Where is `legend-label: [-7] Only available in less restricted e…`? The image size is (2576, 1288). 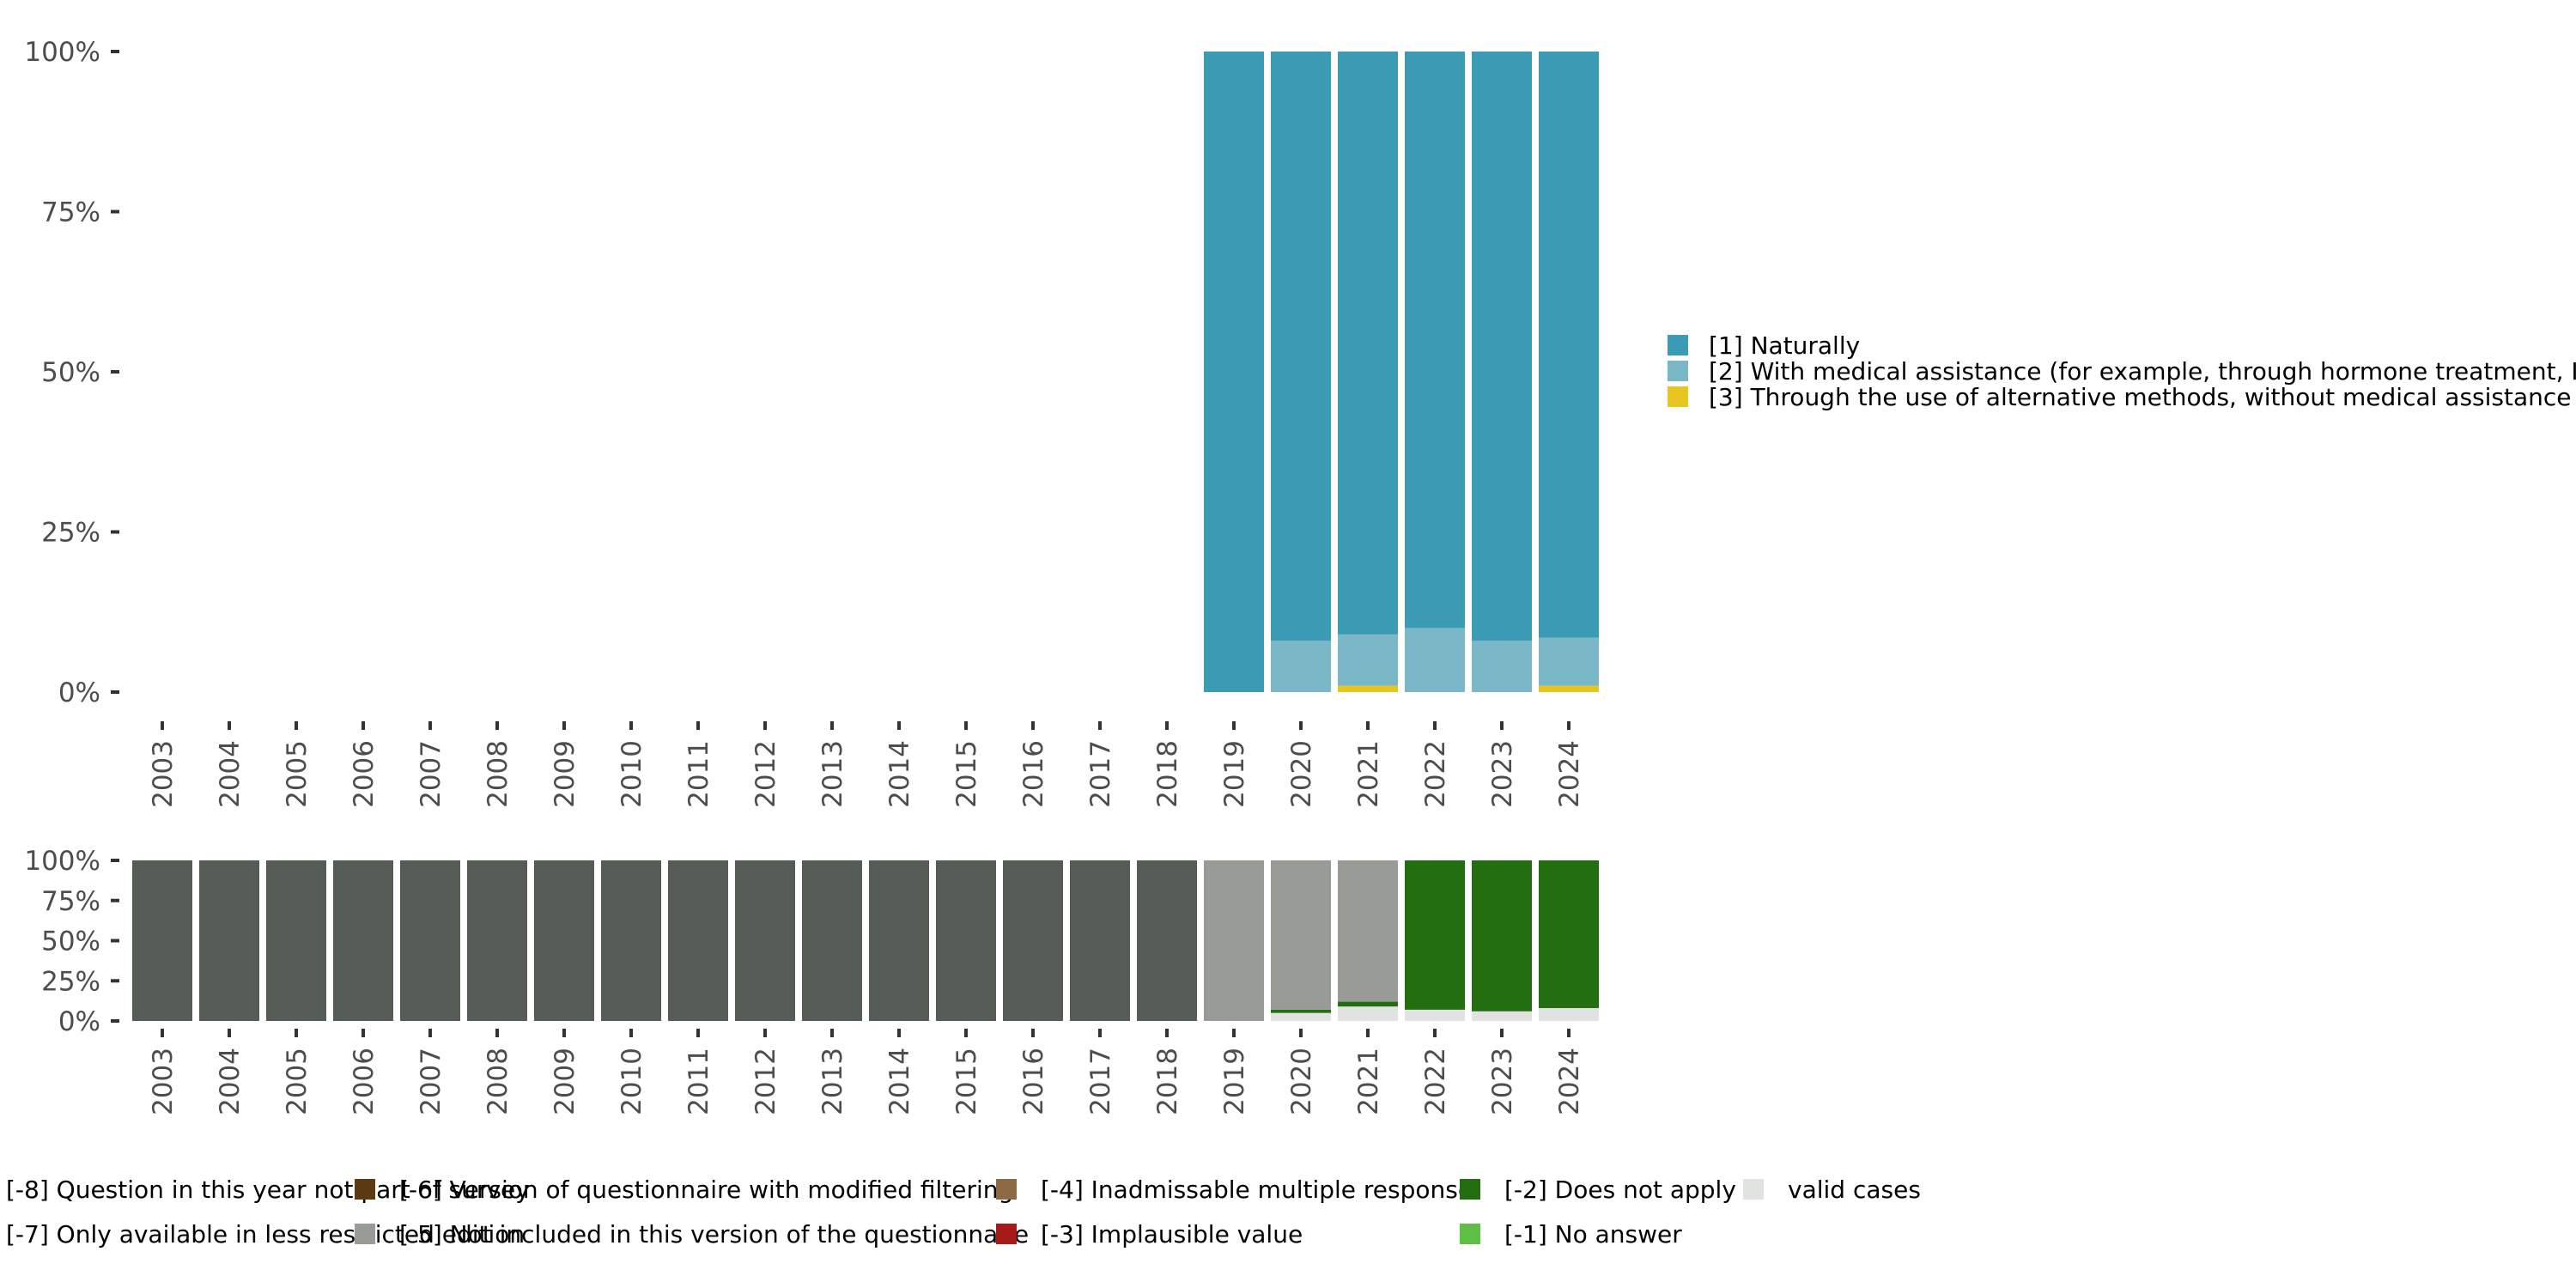
legend-label: [-7] Only available in less restricted e… is located at coordinates (265, 1235).